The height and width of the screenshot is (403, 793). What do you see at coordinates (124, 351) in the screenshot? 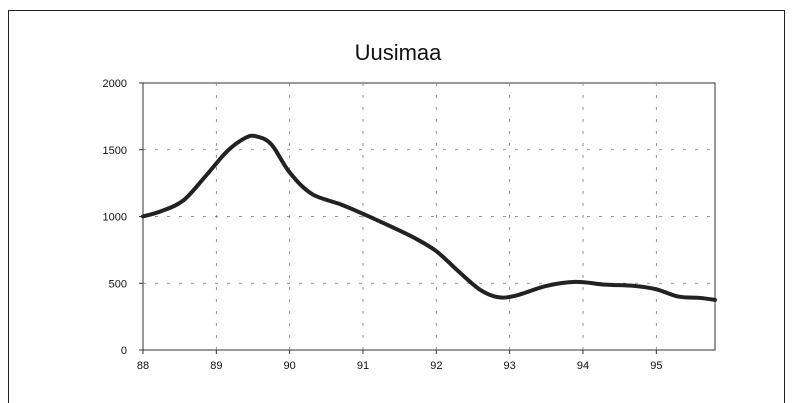
I see `y-tick-label: 0` at bounding box center [124, 351].